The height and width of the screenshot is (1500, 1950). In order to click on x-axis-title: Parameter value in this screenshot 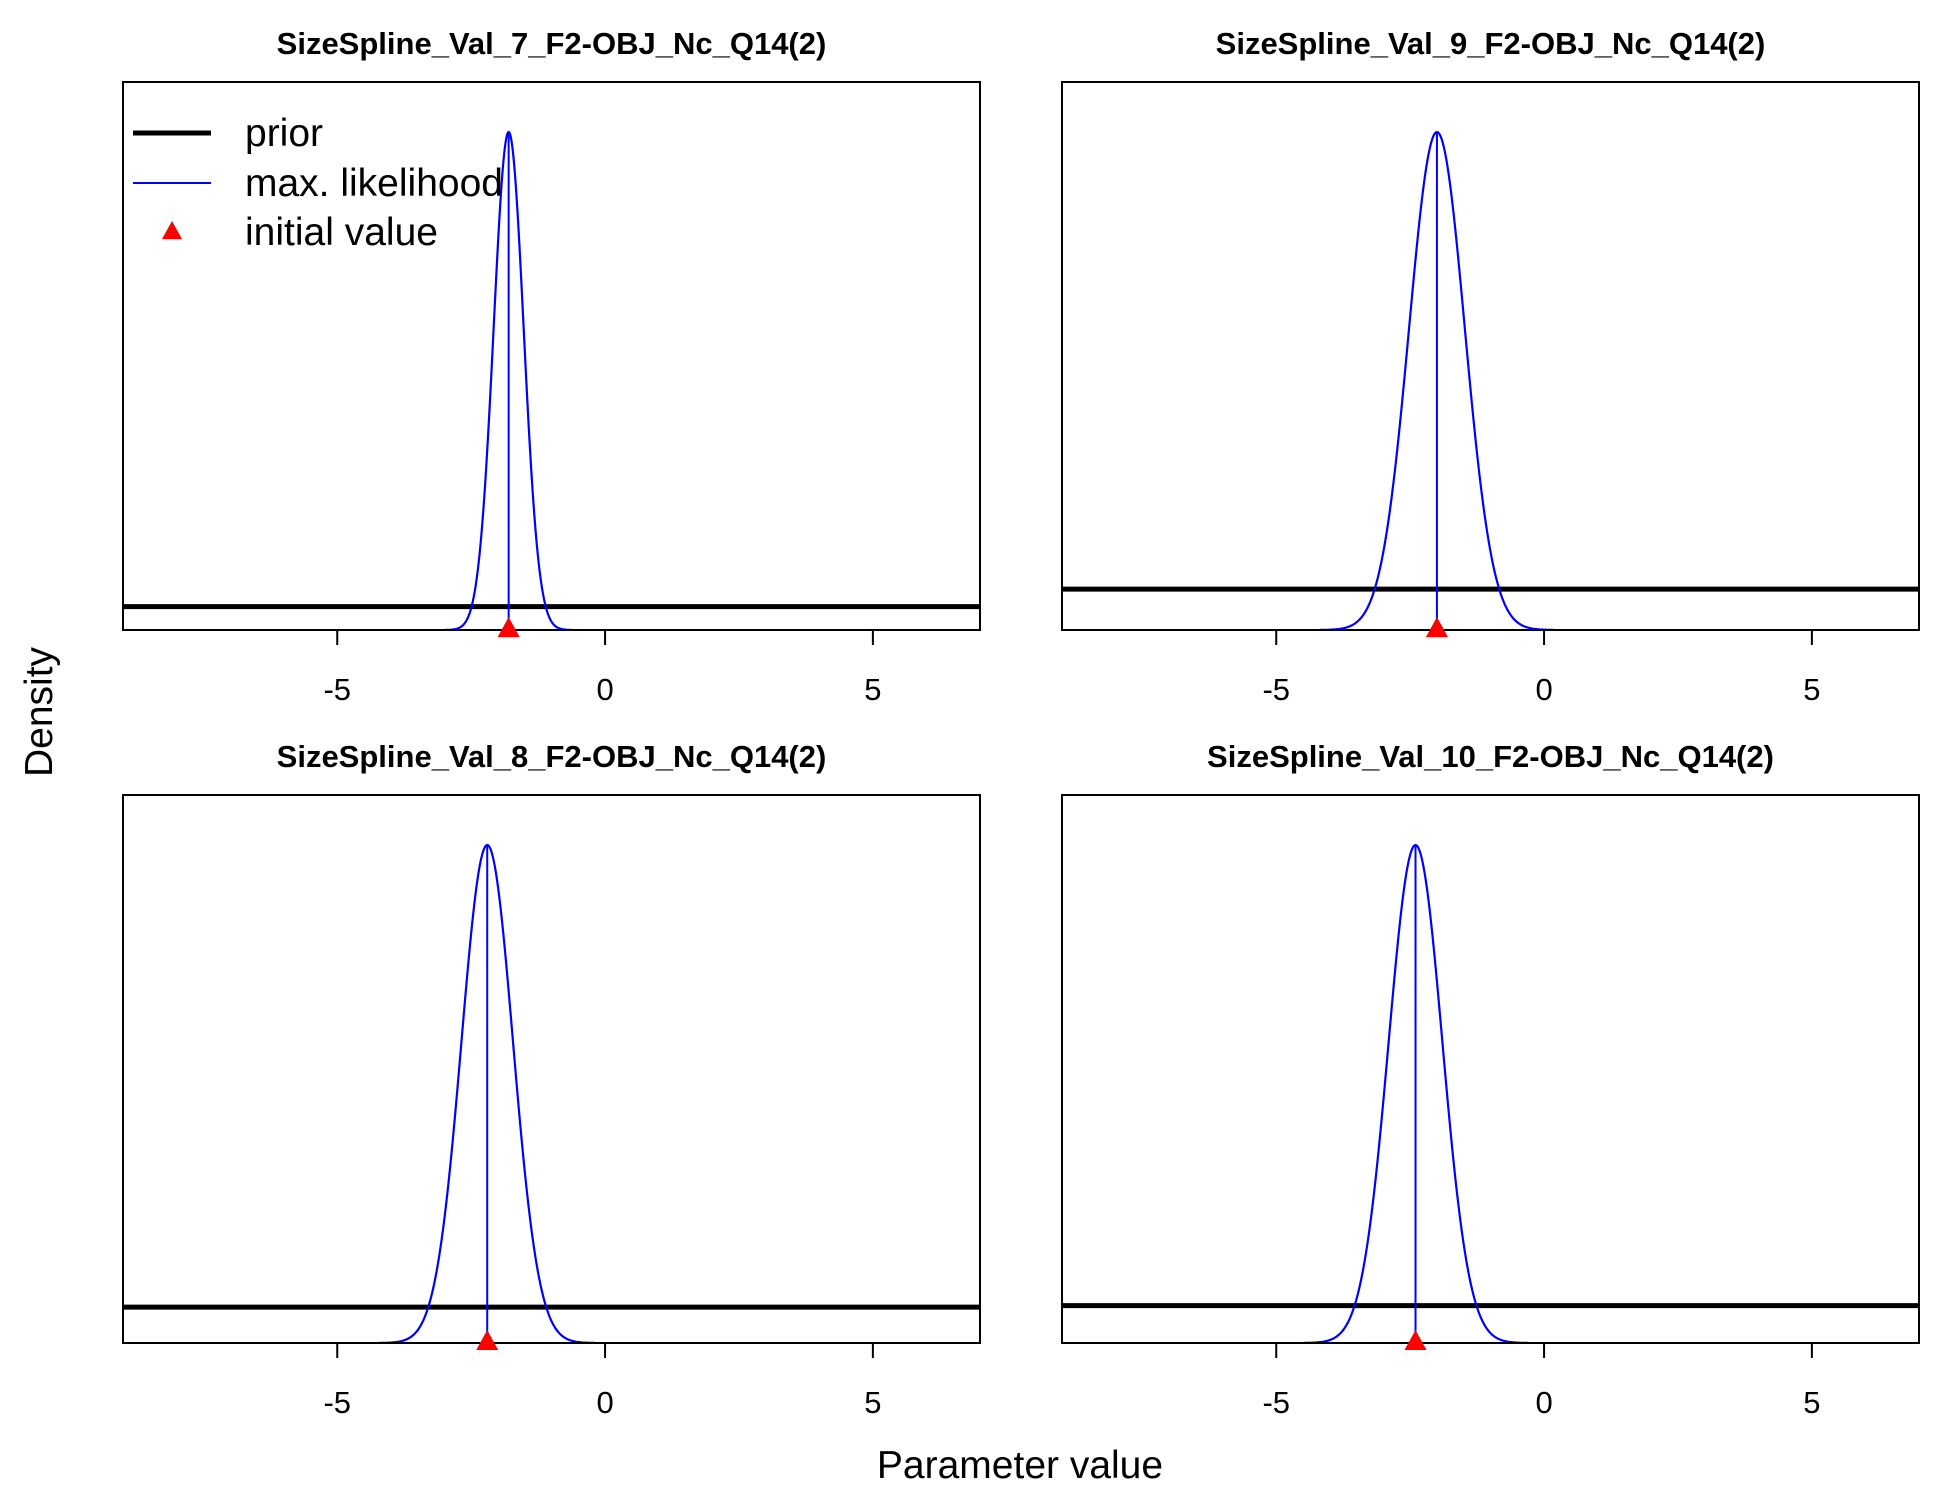, I will do `click(1020, 1465)`.